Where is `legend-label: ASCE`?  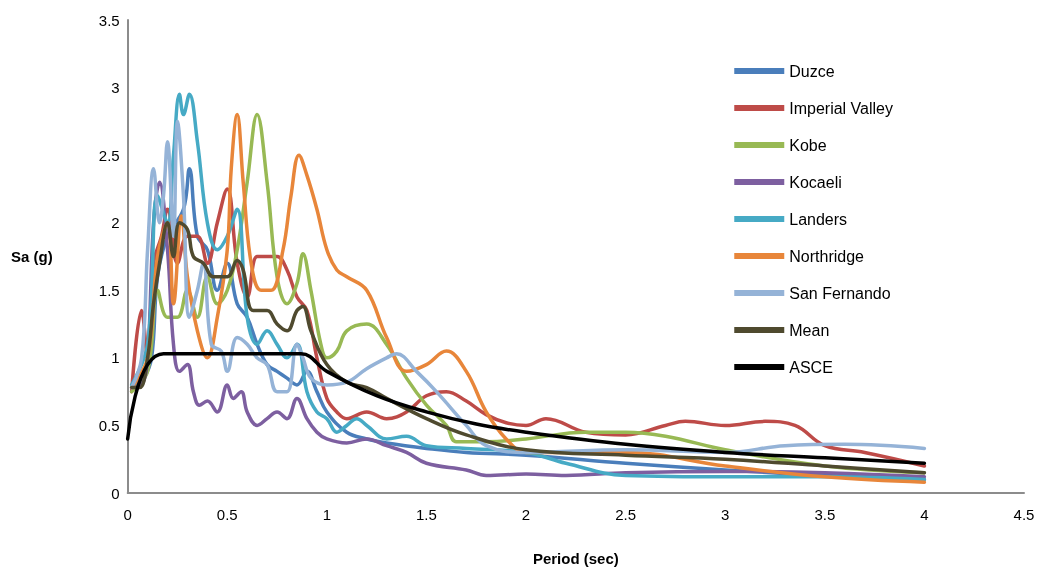 legend-label: ASCE is located at coordinates (811, 367).